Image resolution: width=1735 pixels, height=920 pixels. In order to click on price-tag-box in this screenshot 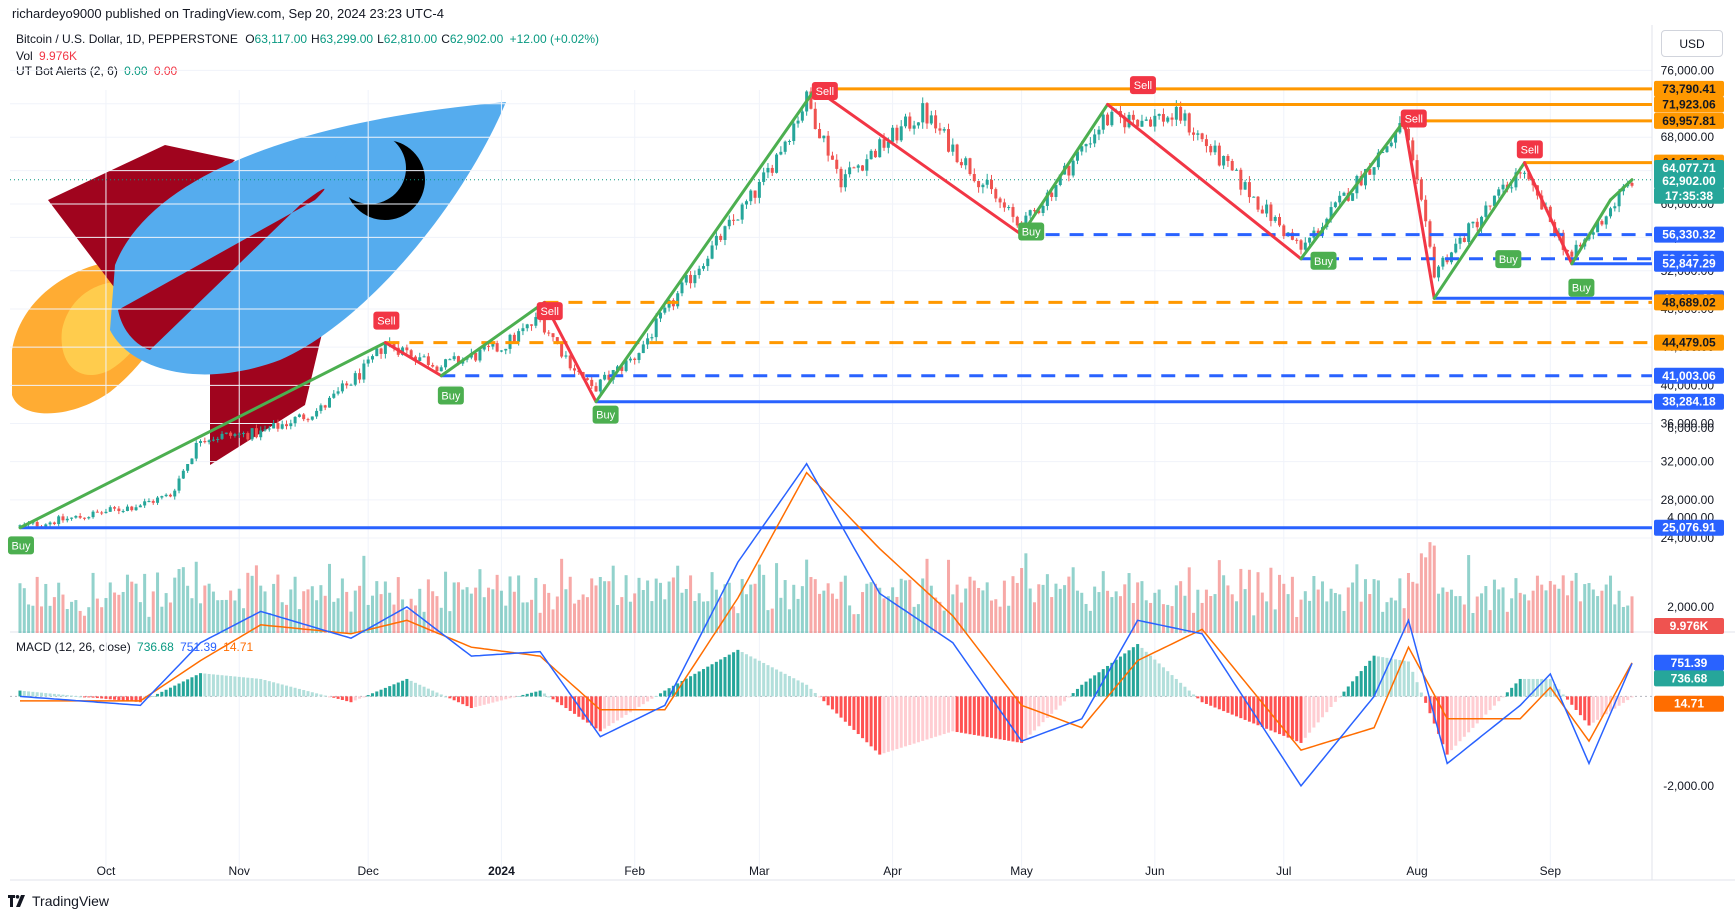, I will do `click(1689, 104)`.